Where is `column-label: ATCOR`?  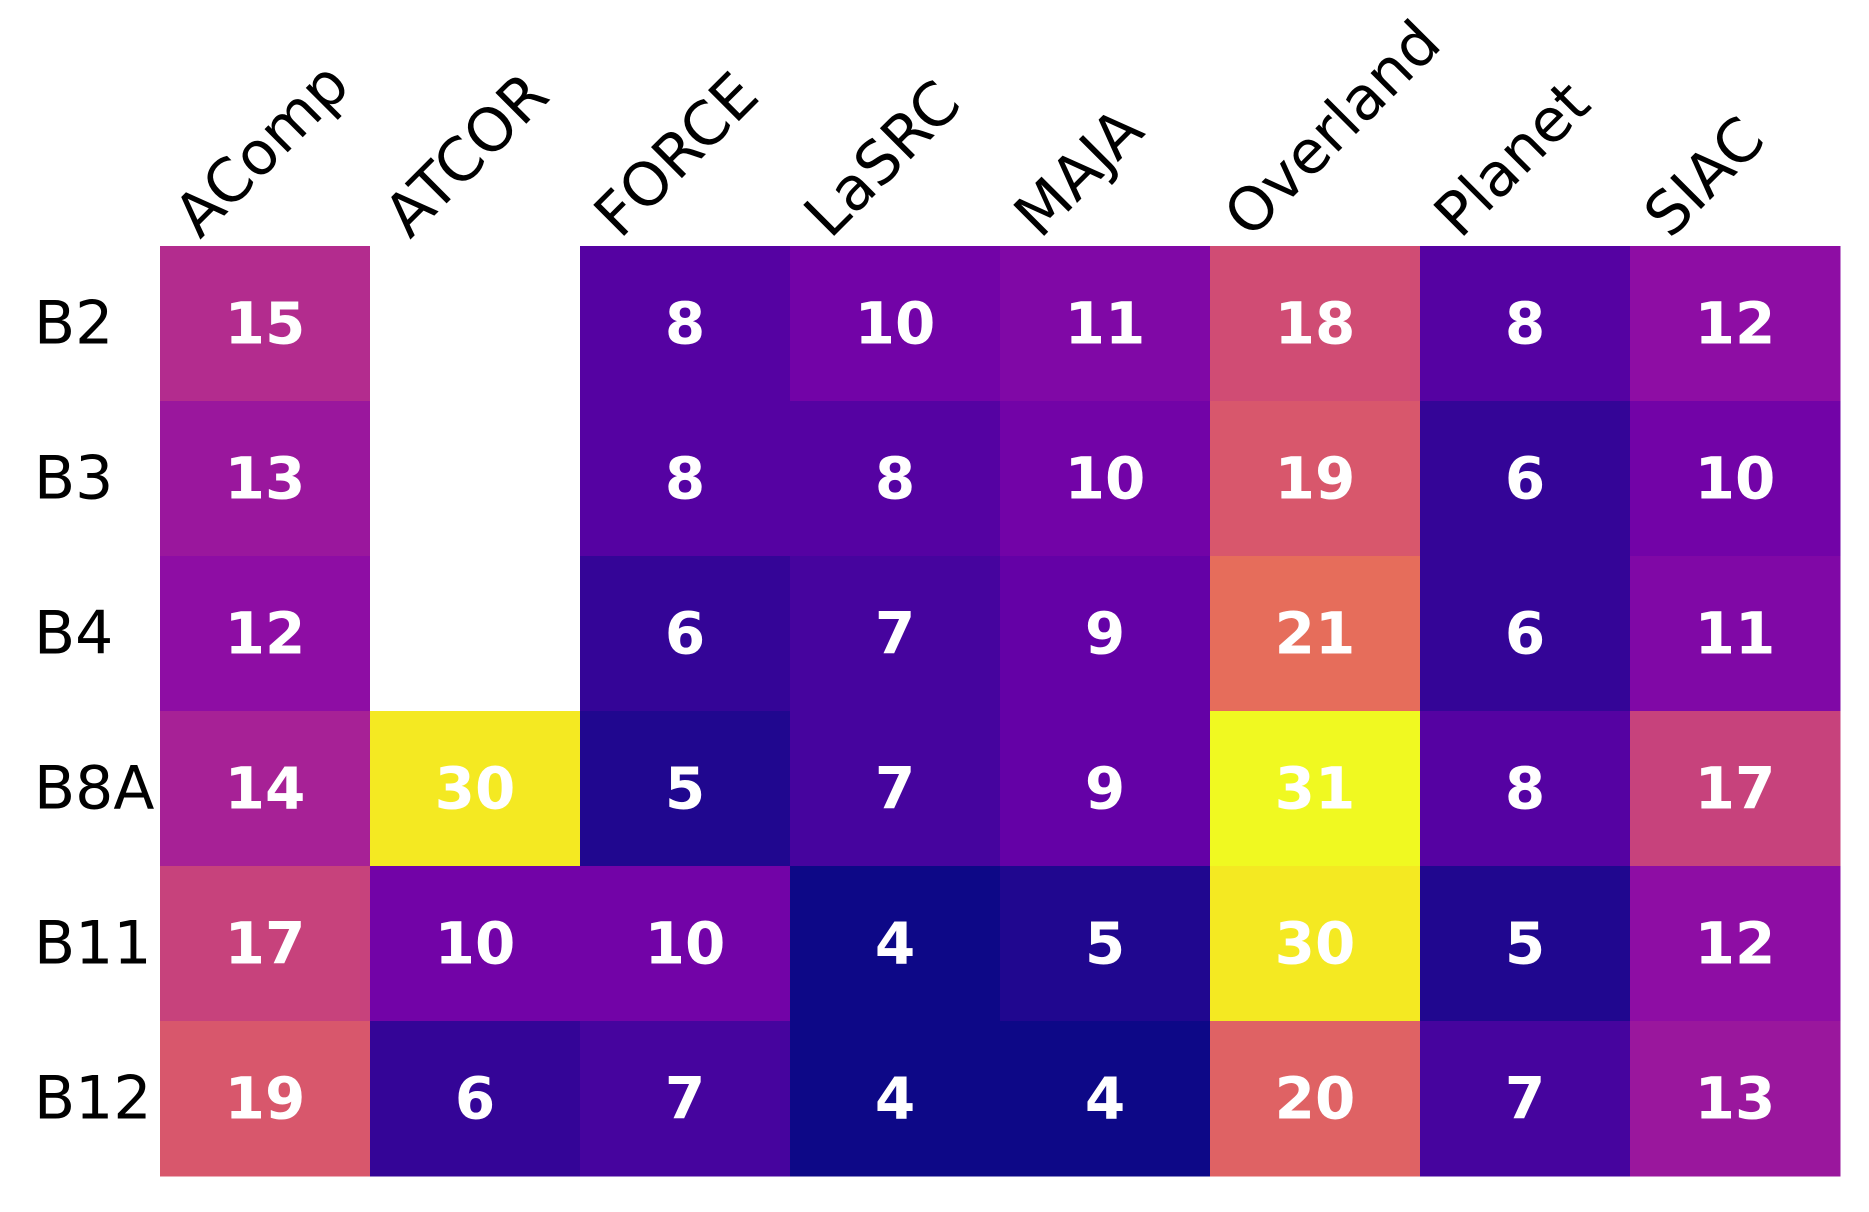
column-label: ATCOR is located at coordinates (466, 154).